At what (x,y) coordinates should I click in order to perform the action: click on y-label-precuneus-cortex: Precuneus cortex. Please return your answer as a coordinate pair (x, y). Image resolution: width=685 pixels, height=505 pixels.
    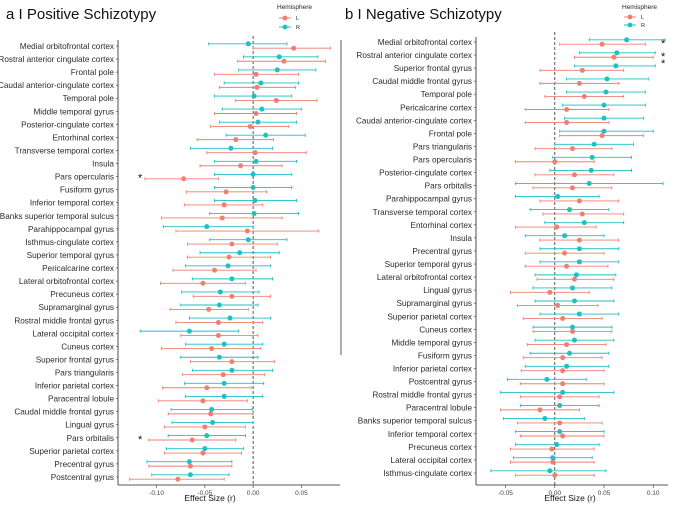
    Looking at the image, I should click on (82, 294).